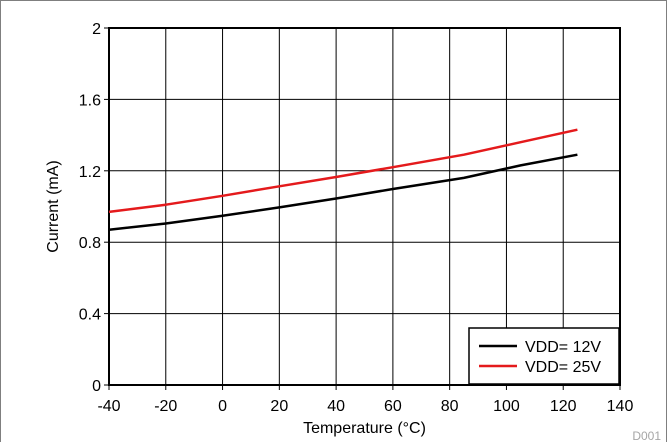 The image size is (667, 443). What do you see at coordinates (90, 243) in the screenshot?
I see `y-tick-label: 0.8` at bounding box center [90, 243].